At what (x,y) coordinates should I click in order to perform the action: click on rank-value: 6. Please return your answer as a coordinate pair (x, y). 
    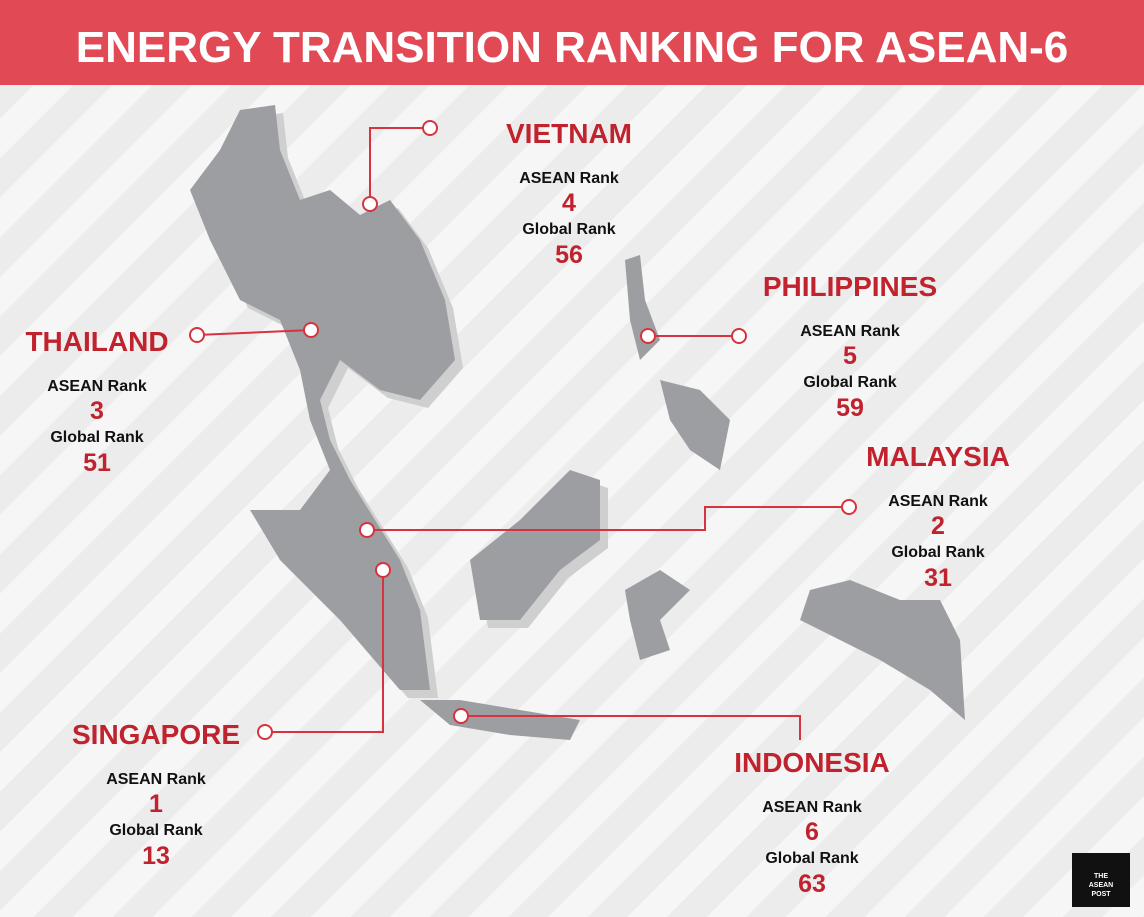
    Looking at the image, I should click on (812, 832).